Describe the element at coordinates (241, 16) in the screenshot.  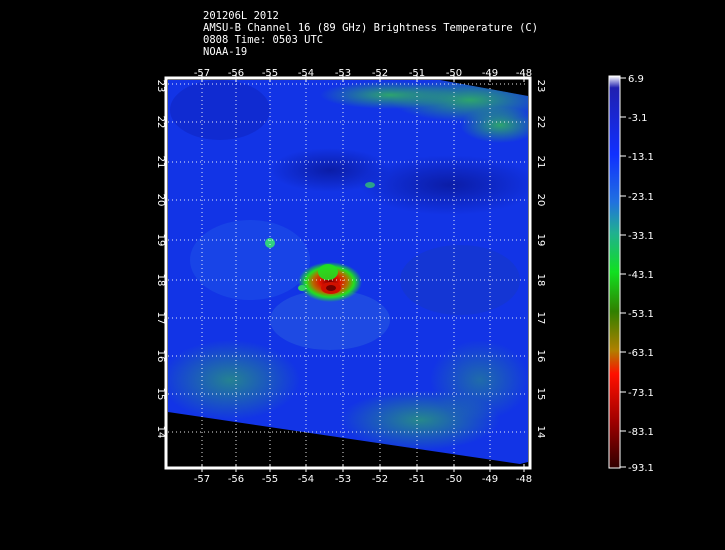
I see `header-line-storm: 201206L 2012` at that location.